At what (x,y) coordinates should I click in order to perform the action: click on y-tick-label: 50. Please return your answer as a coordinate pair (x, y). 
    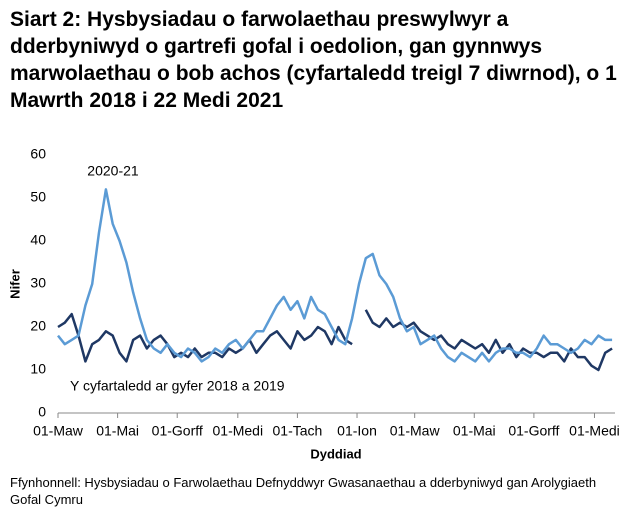
    Looking at the image, I should click on (38, 197).